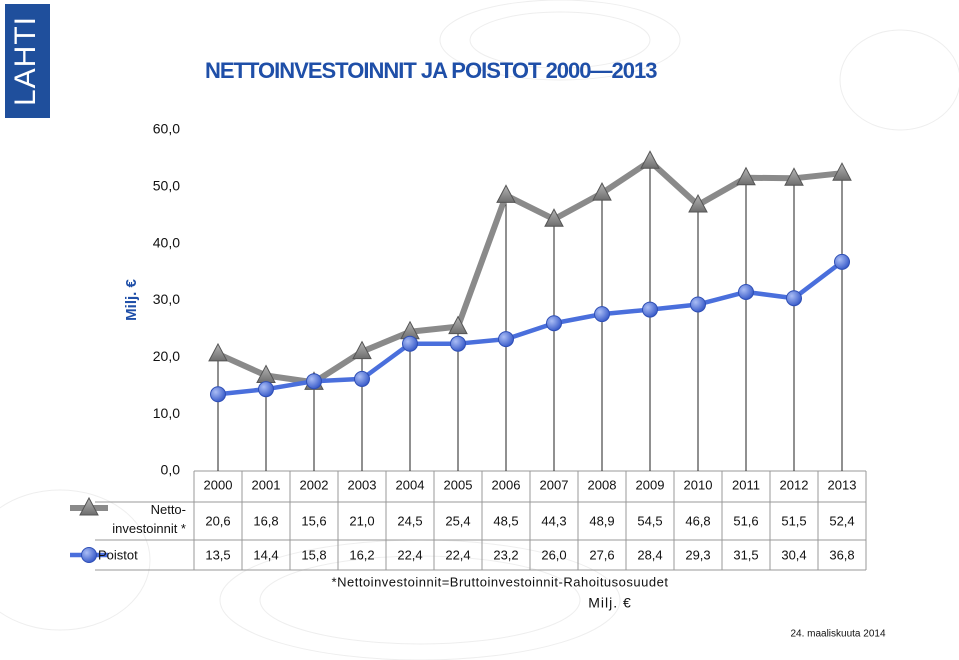 This screenshot has height=660, width=959. I want to click on logo-box, so click(27, 61).